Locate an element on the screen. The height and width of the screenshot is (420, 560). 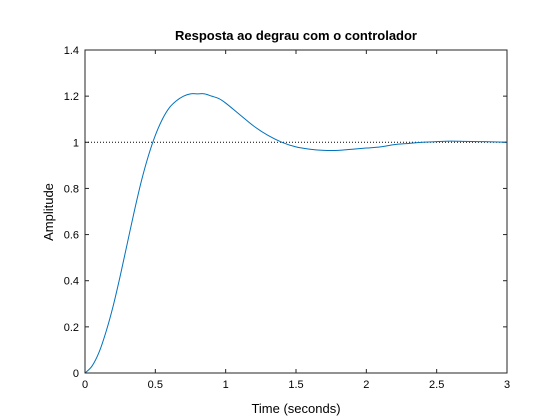
y-tick-label-5: 1 is located at coordinates (76, 143).